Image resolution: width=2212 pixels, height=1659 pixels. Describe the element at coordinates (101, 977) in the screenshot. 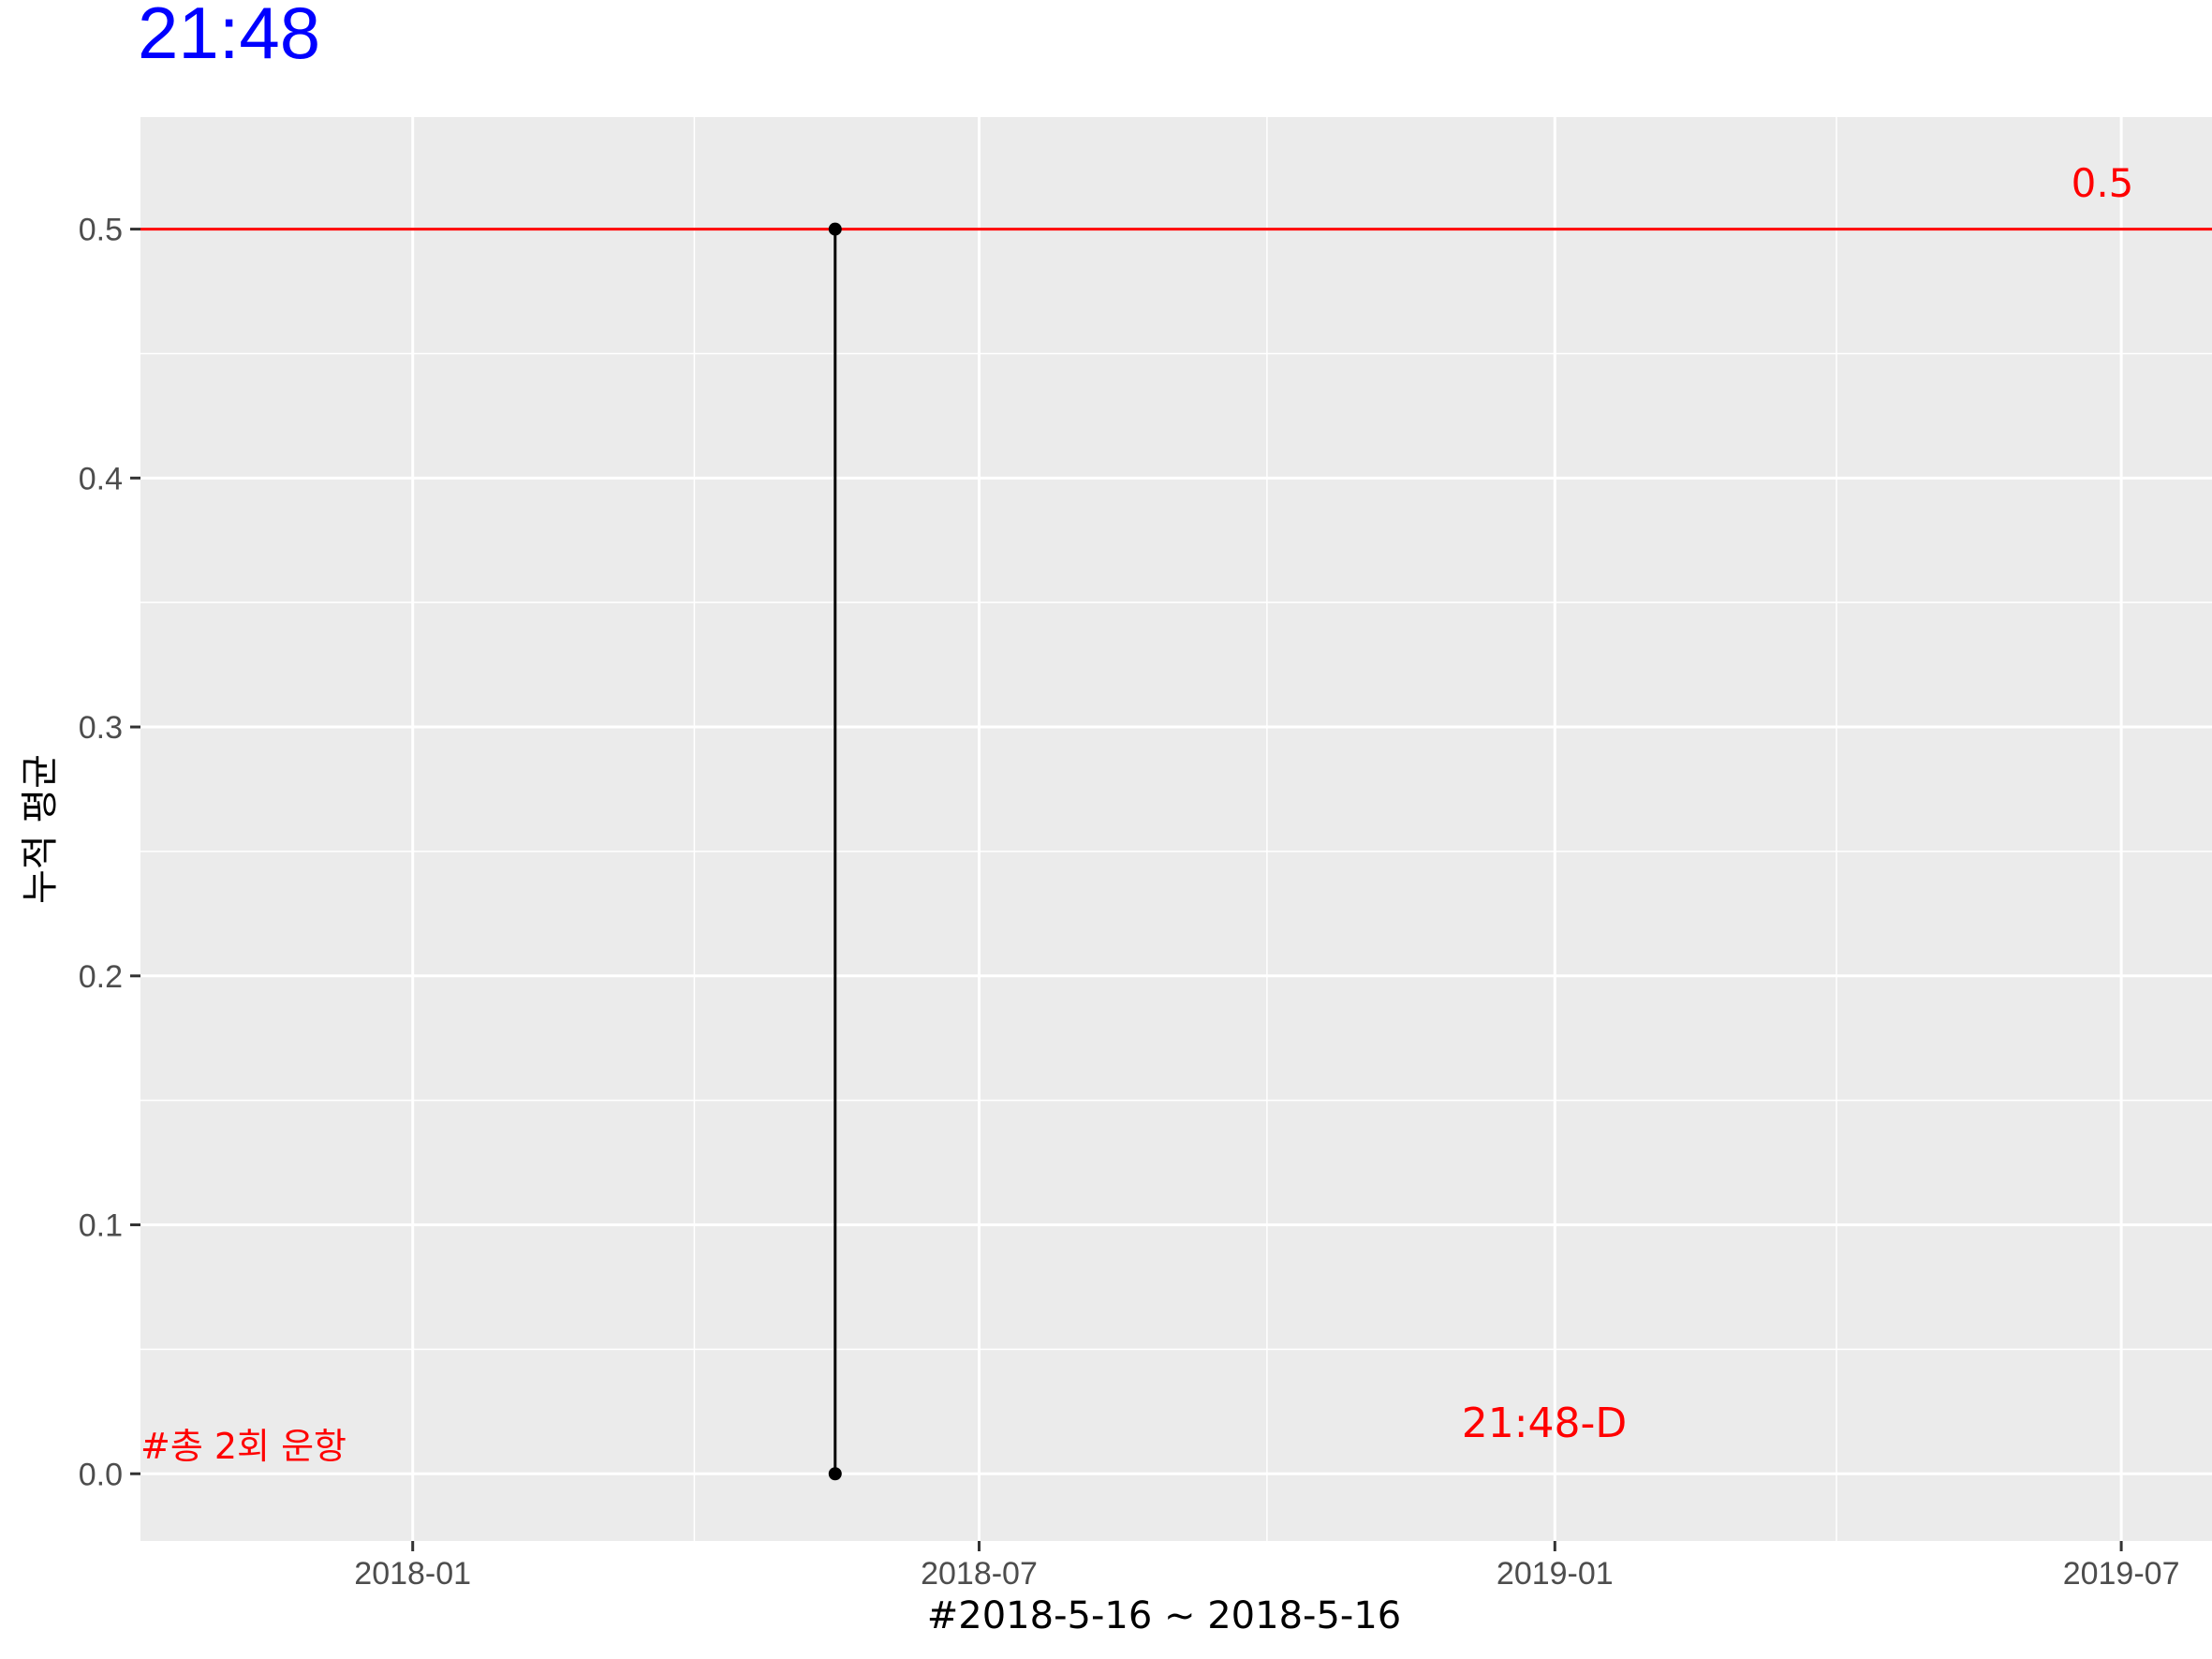

I see `y-tick-label: 0.2` at that location.